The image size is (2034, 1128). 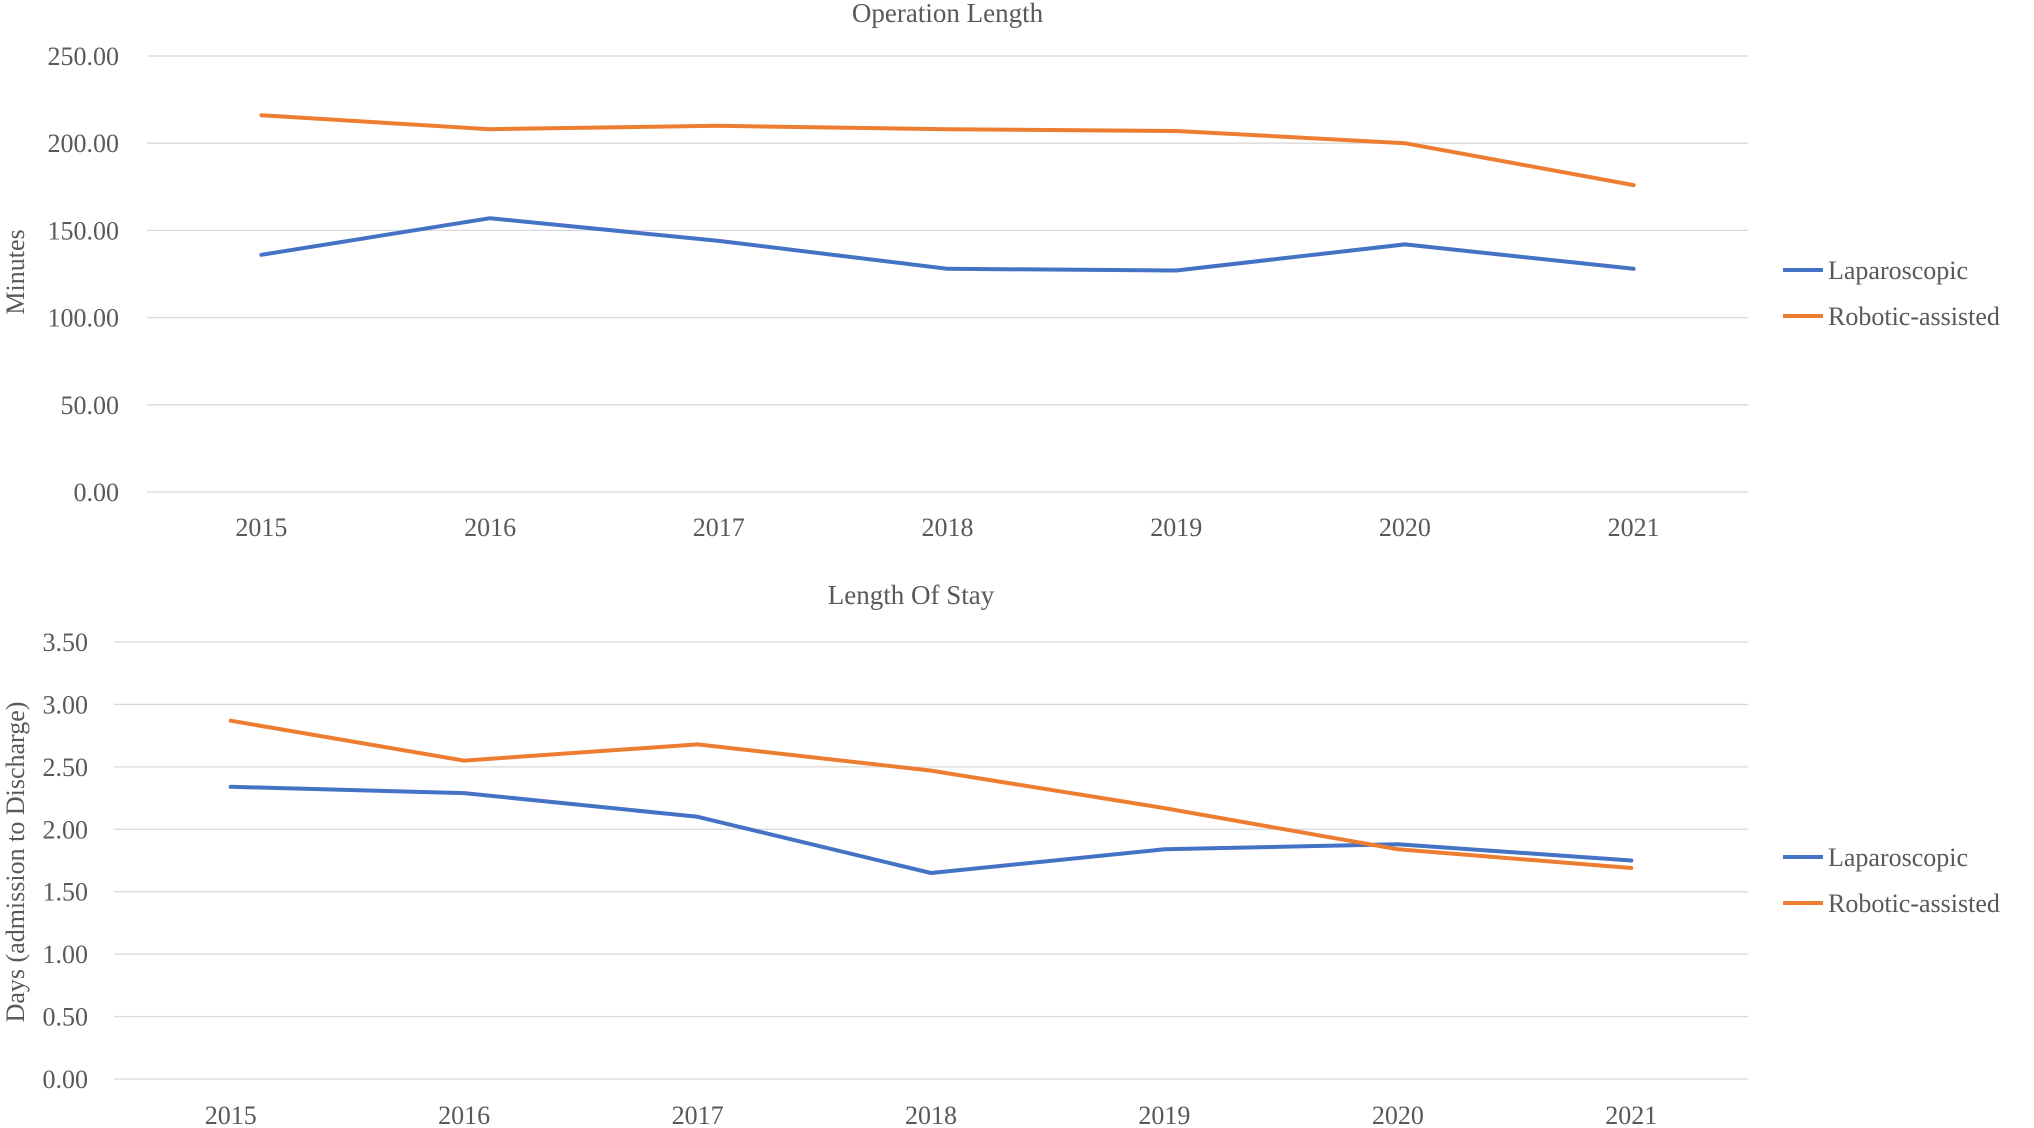 What do you see at coordinates (911, 595) in the screenshot?
I see `chart-title: Length Of Stay` at bounding box center [911, 595].